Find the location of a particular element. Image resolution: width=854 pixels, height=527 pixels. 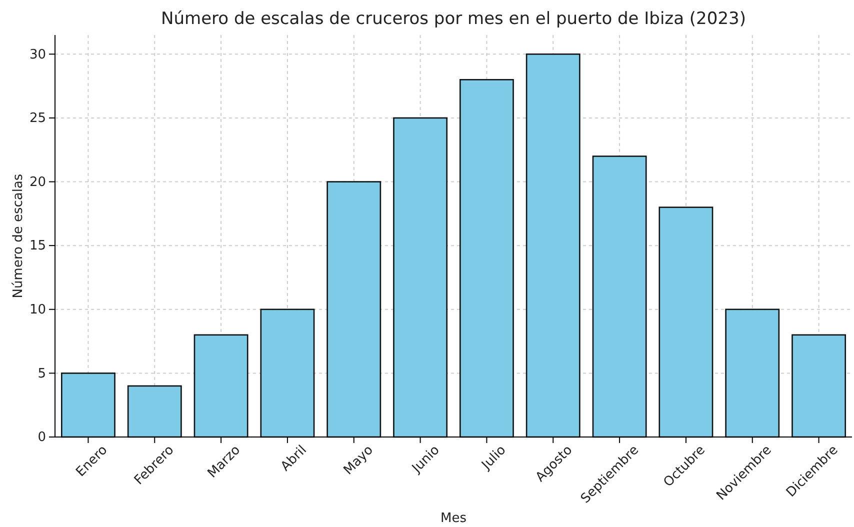

y-tick-label: 20 is located at coordinates (37, 182).